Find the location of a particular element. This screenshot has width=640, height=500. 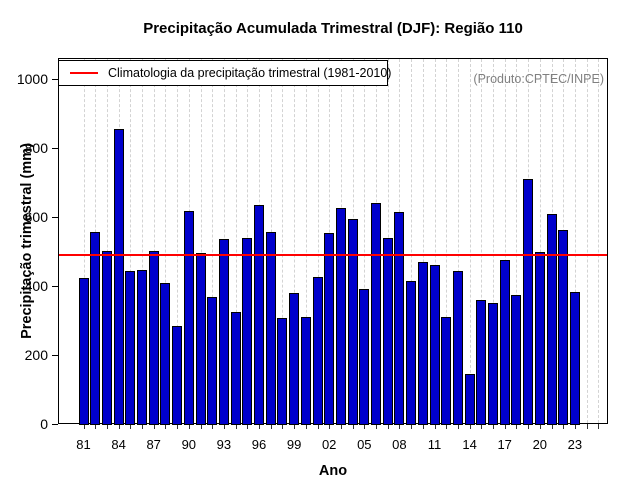

bar-2019 is located at coordinates (528, 302).